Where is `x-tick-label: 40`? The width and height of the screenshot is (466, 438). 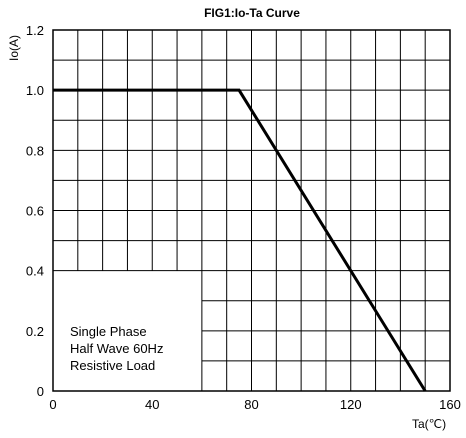 x-tick-label: 40 is located at coordinates (152, 404).